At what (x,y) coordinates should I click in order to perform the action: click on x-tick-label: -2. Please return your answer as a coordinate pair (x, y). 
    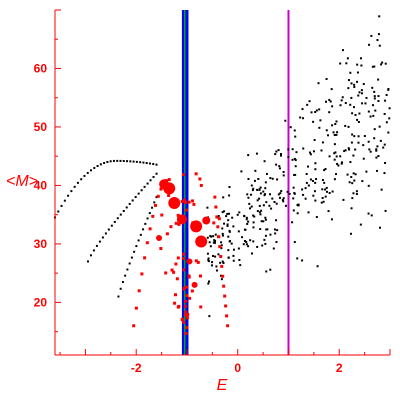
    Looking at the image, I should click on (136, 368).